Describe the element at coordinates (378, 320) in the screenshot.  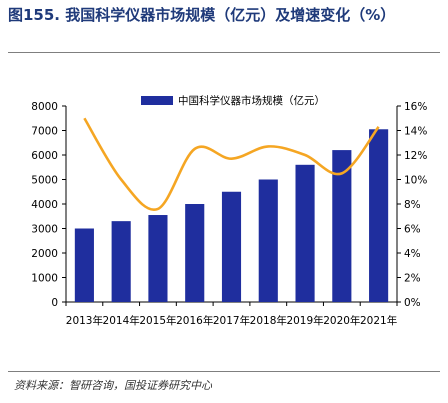
I see `x-tick-label: 2021年` at that location.